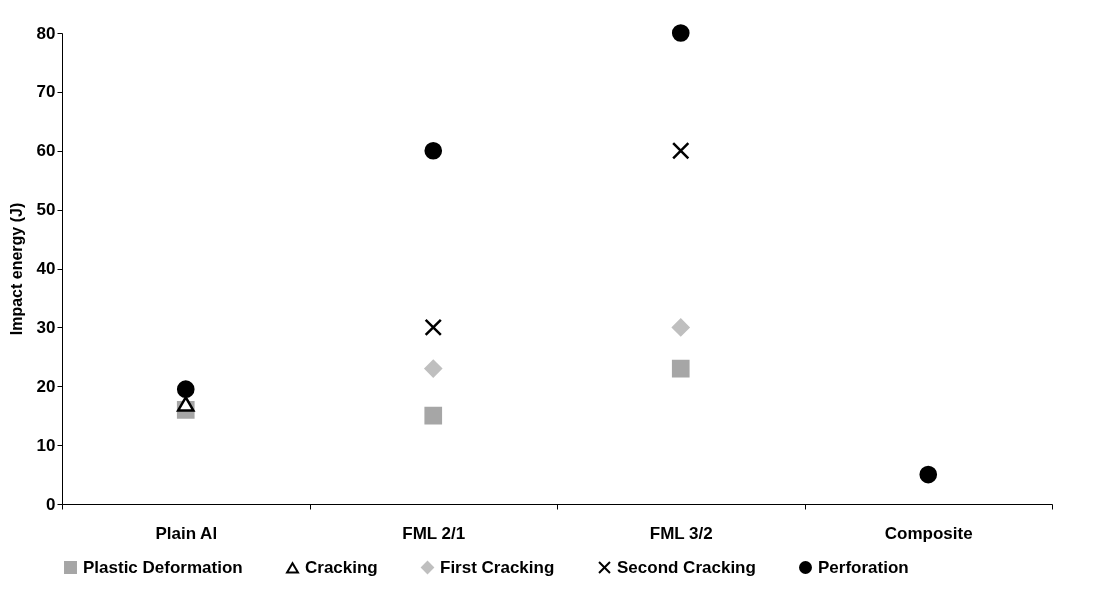  Describe the element at coordinates (497, 567) in the screenshot. I see `legend-label: First Cracking` at that location.